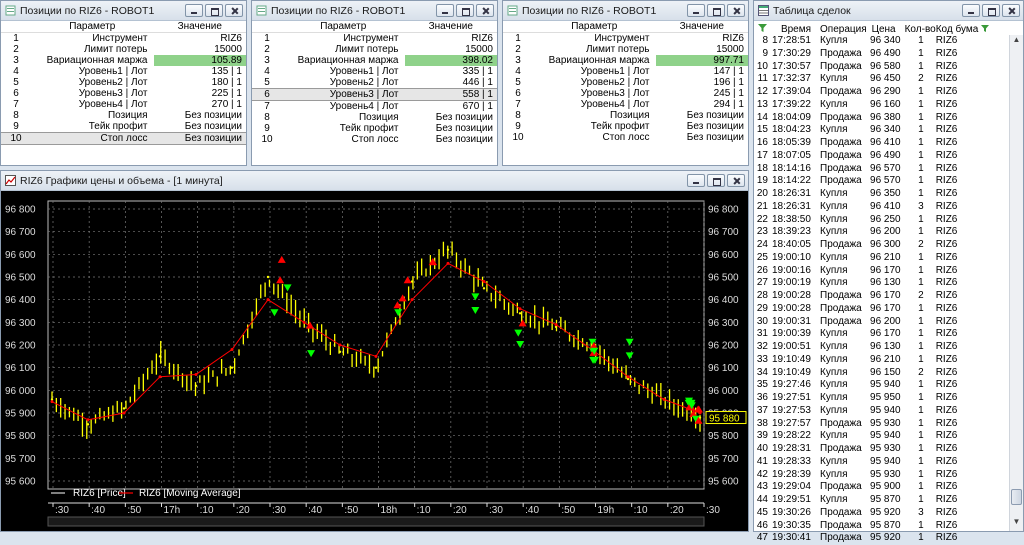 This screenshot has height=545, width=1024. I want to click on deal-row: 15 18:04:23 Купля 96 340 1 RIZ6, so click(888, 130).